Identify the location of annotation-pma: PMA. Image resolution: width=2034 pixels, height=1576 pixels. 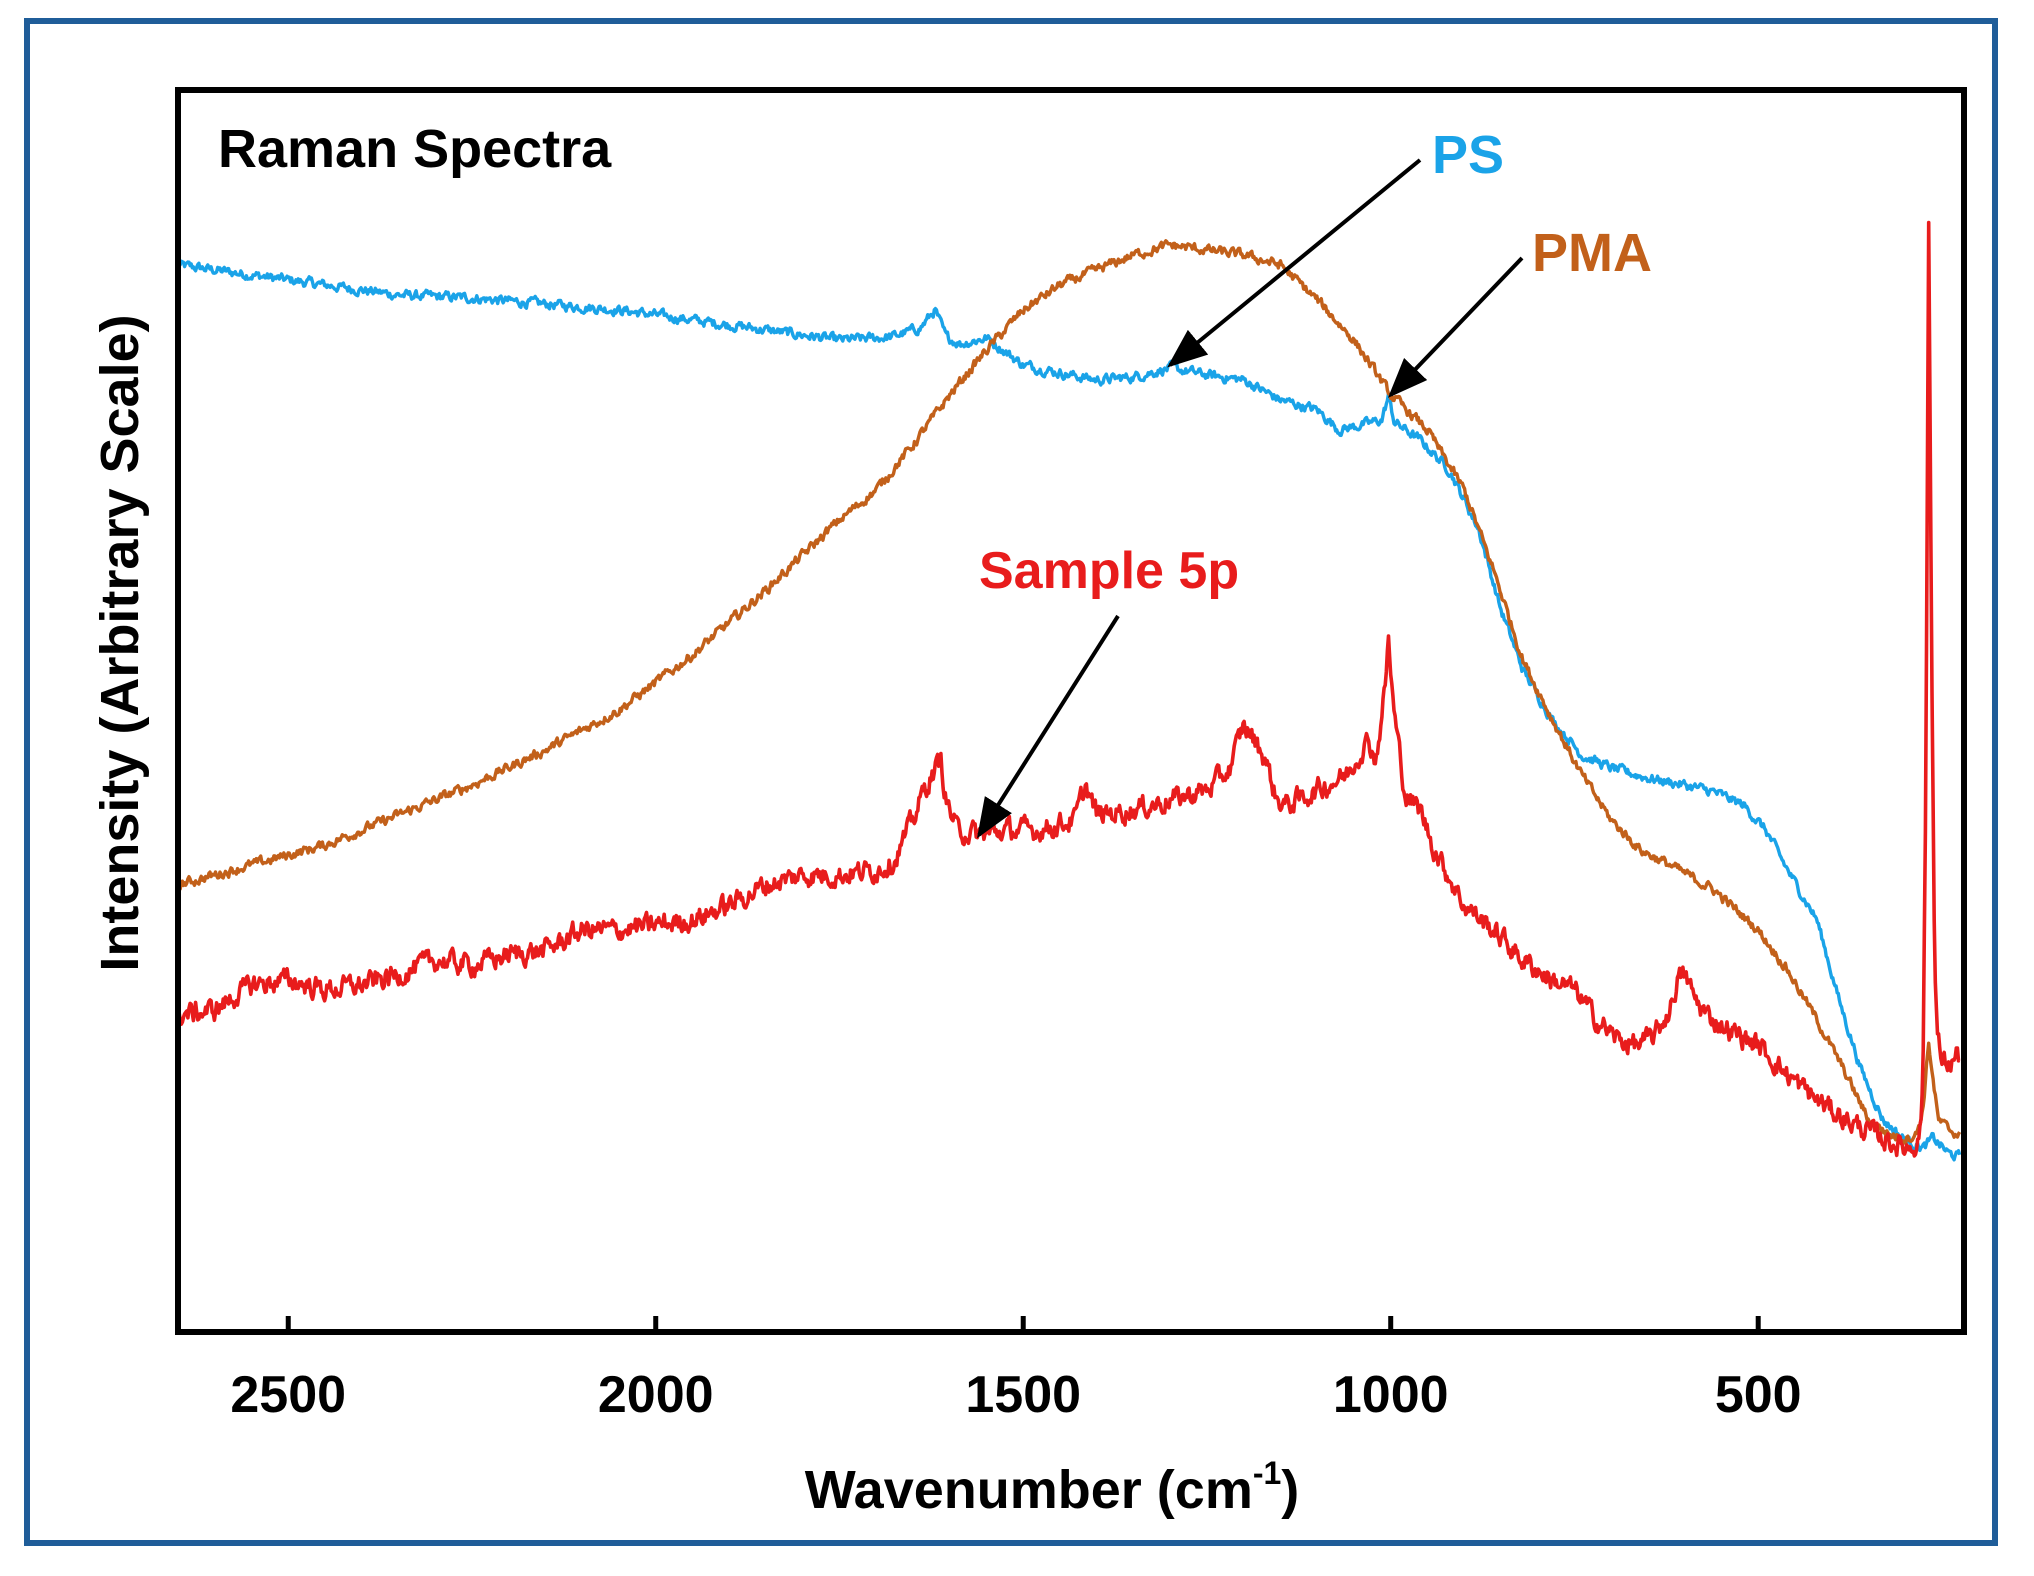
(1592, 253).